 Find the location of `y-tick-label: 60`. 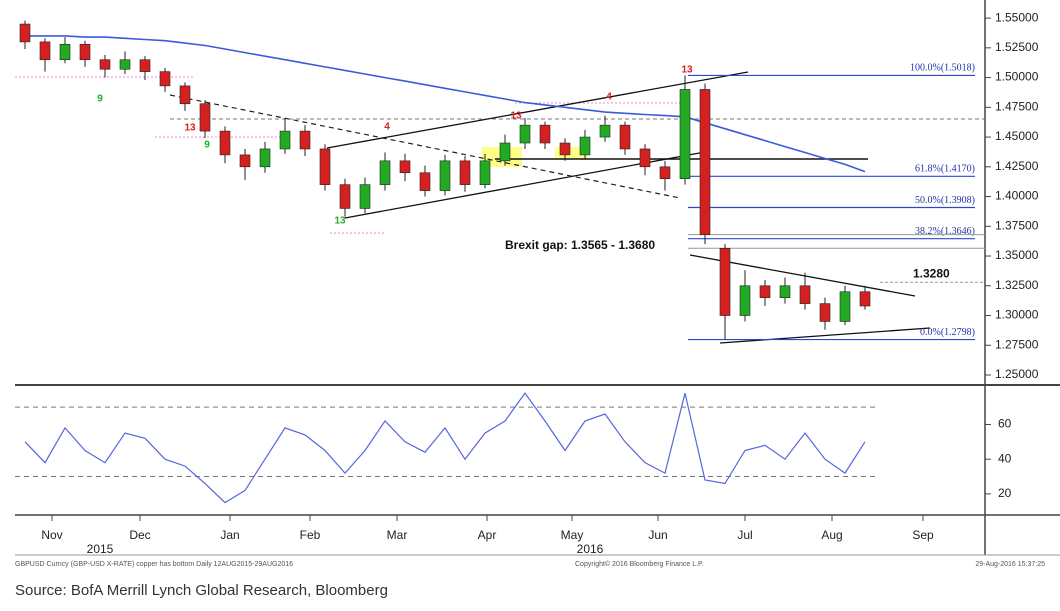

y-tick-label: 60 is located at coordinates (1005, 424).